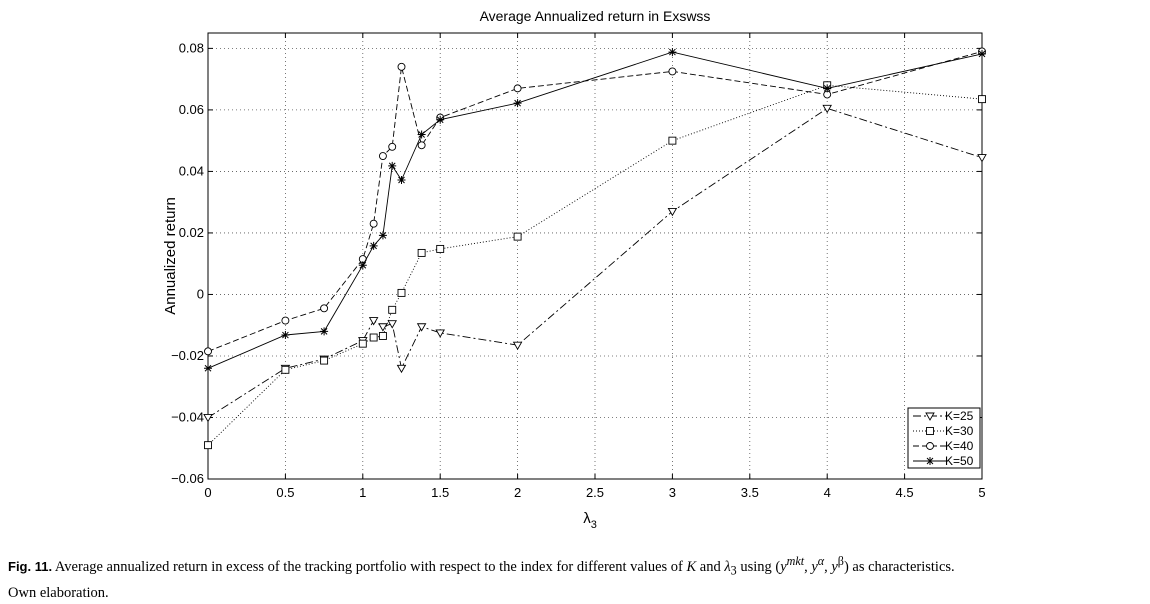 The height and width of the screenshot is (604, 1150). Describe the element at coordinates (814, 566) in the screenshot. I see `caption-var-y2: y` at that location.